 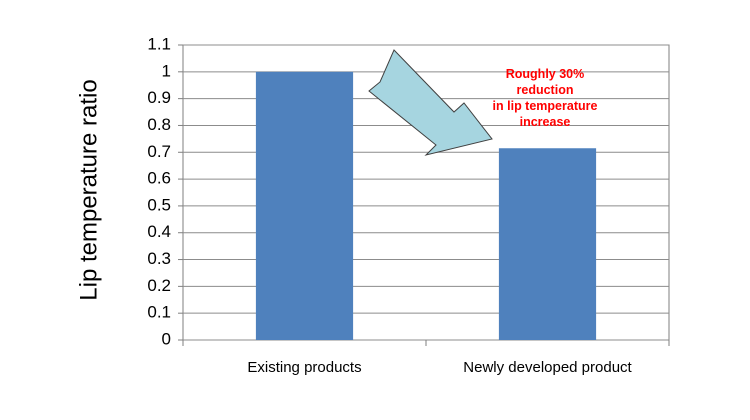 What do you see at coordinates (159, 43) in the screenshot?
I see `y-tick-label: 1.1` at bounding box center [159, 43].